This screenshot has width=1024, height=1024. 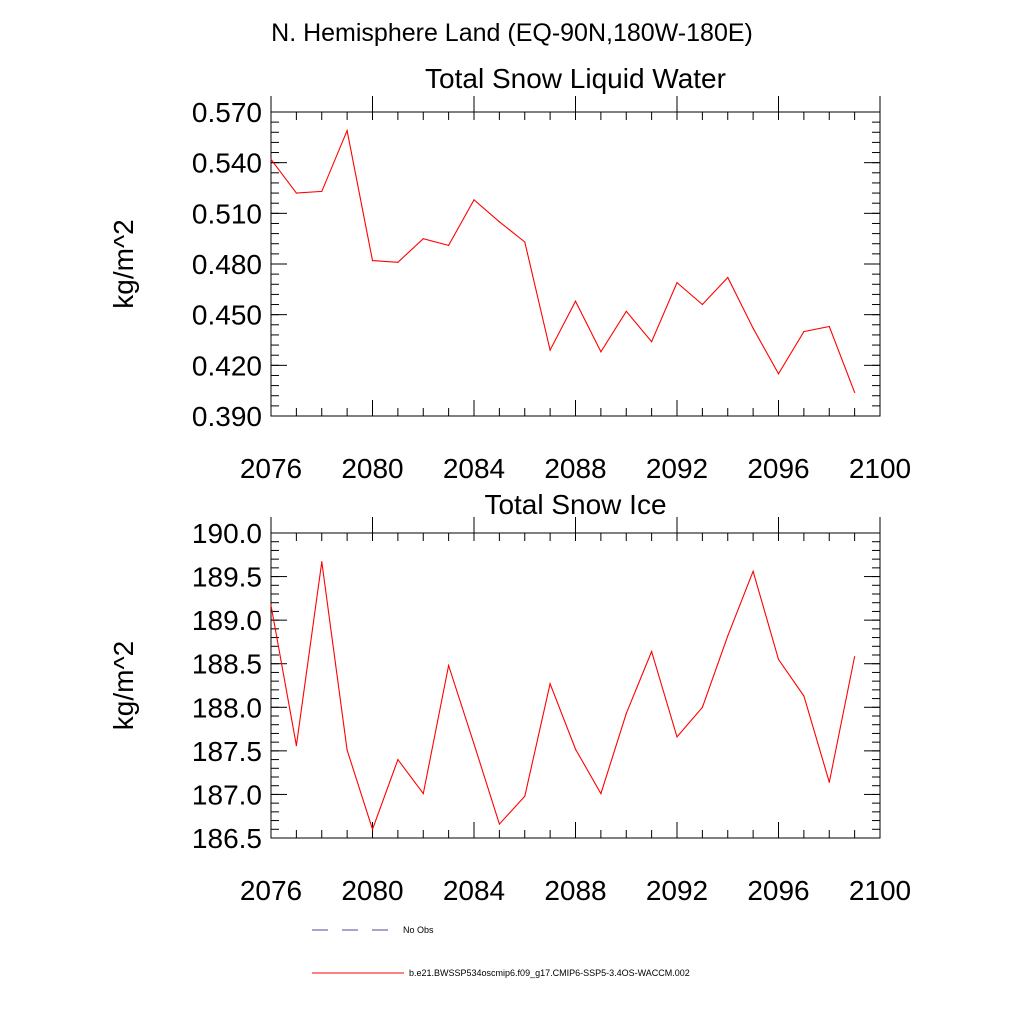 I want to click on series-line, so click(x=563, y=260).